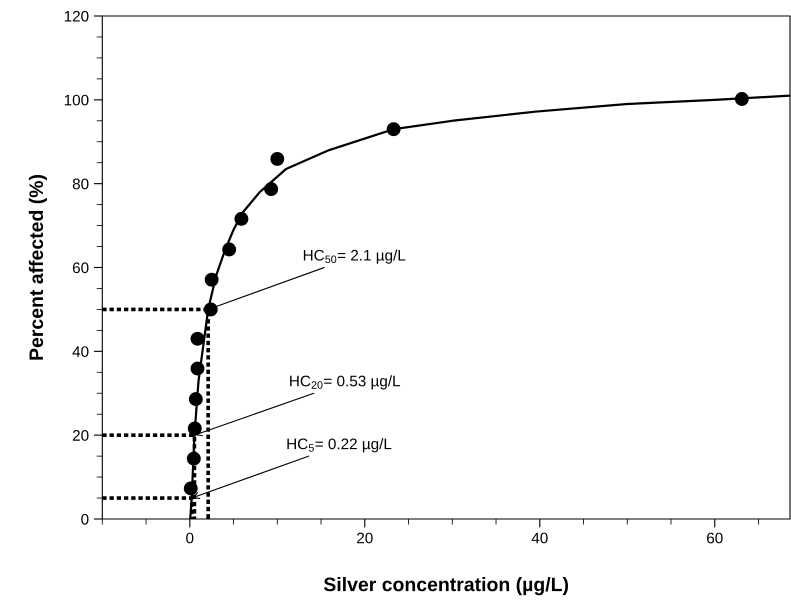 The image size is (791, 606). What do you see at coordinates (80, 268) in the screenshot?
I see `y-tick-label: 60` at bounding box center [80, 268].